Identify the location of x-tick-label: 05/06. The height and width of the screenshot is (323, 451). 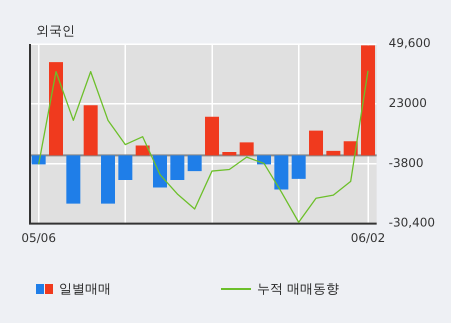
(38, 237).